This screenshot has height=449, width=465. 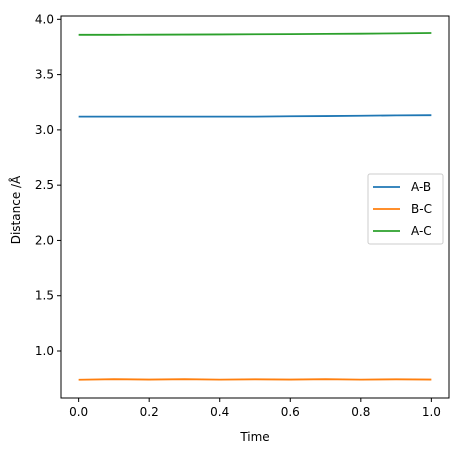 What do you see at coordinates (219, 412) in the screenshot?
I see `x-tick-label: 0.4` at bounding box center [219, 412].